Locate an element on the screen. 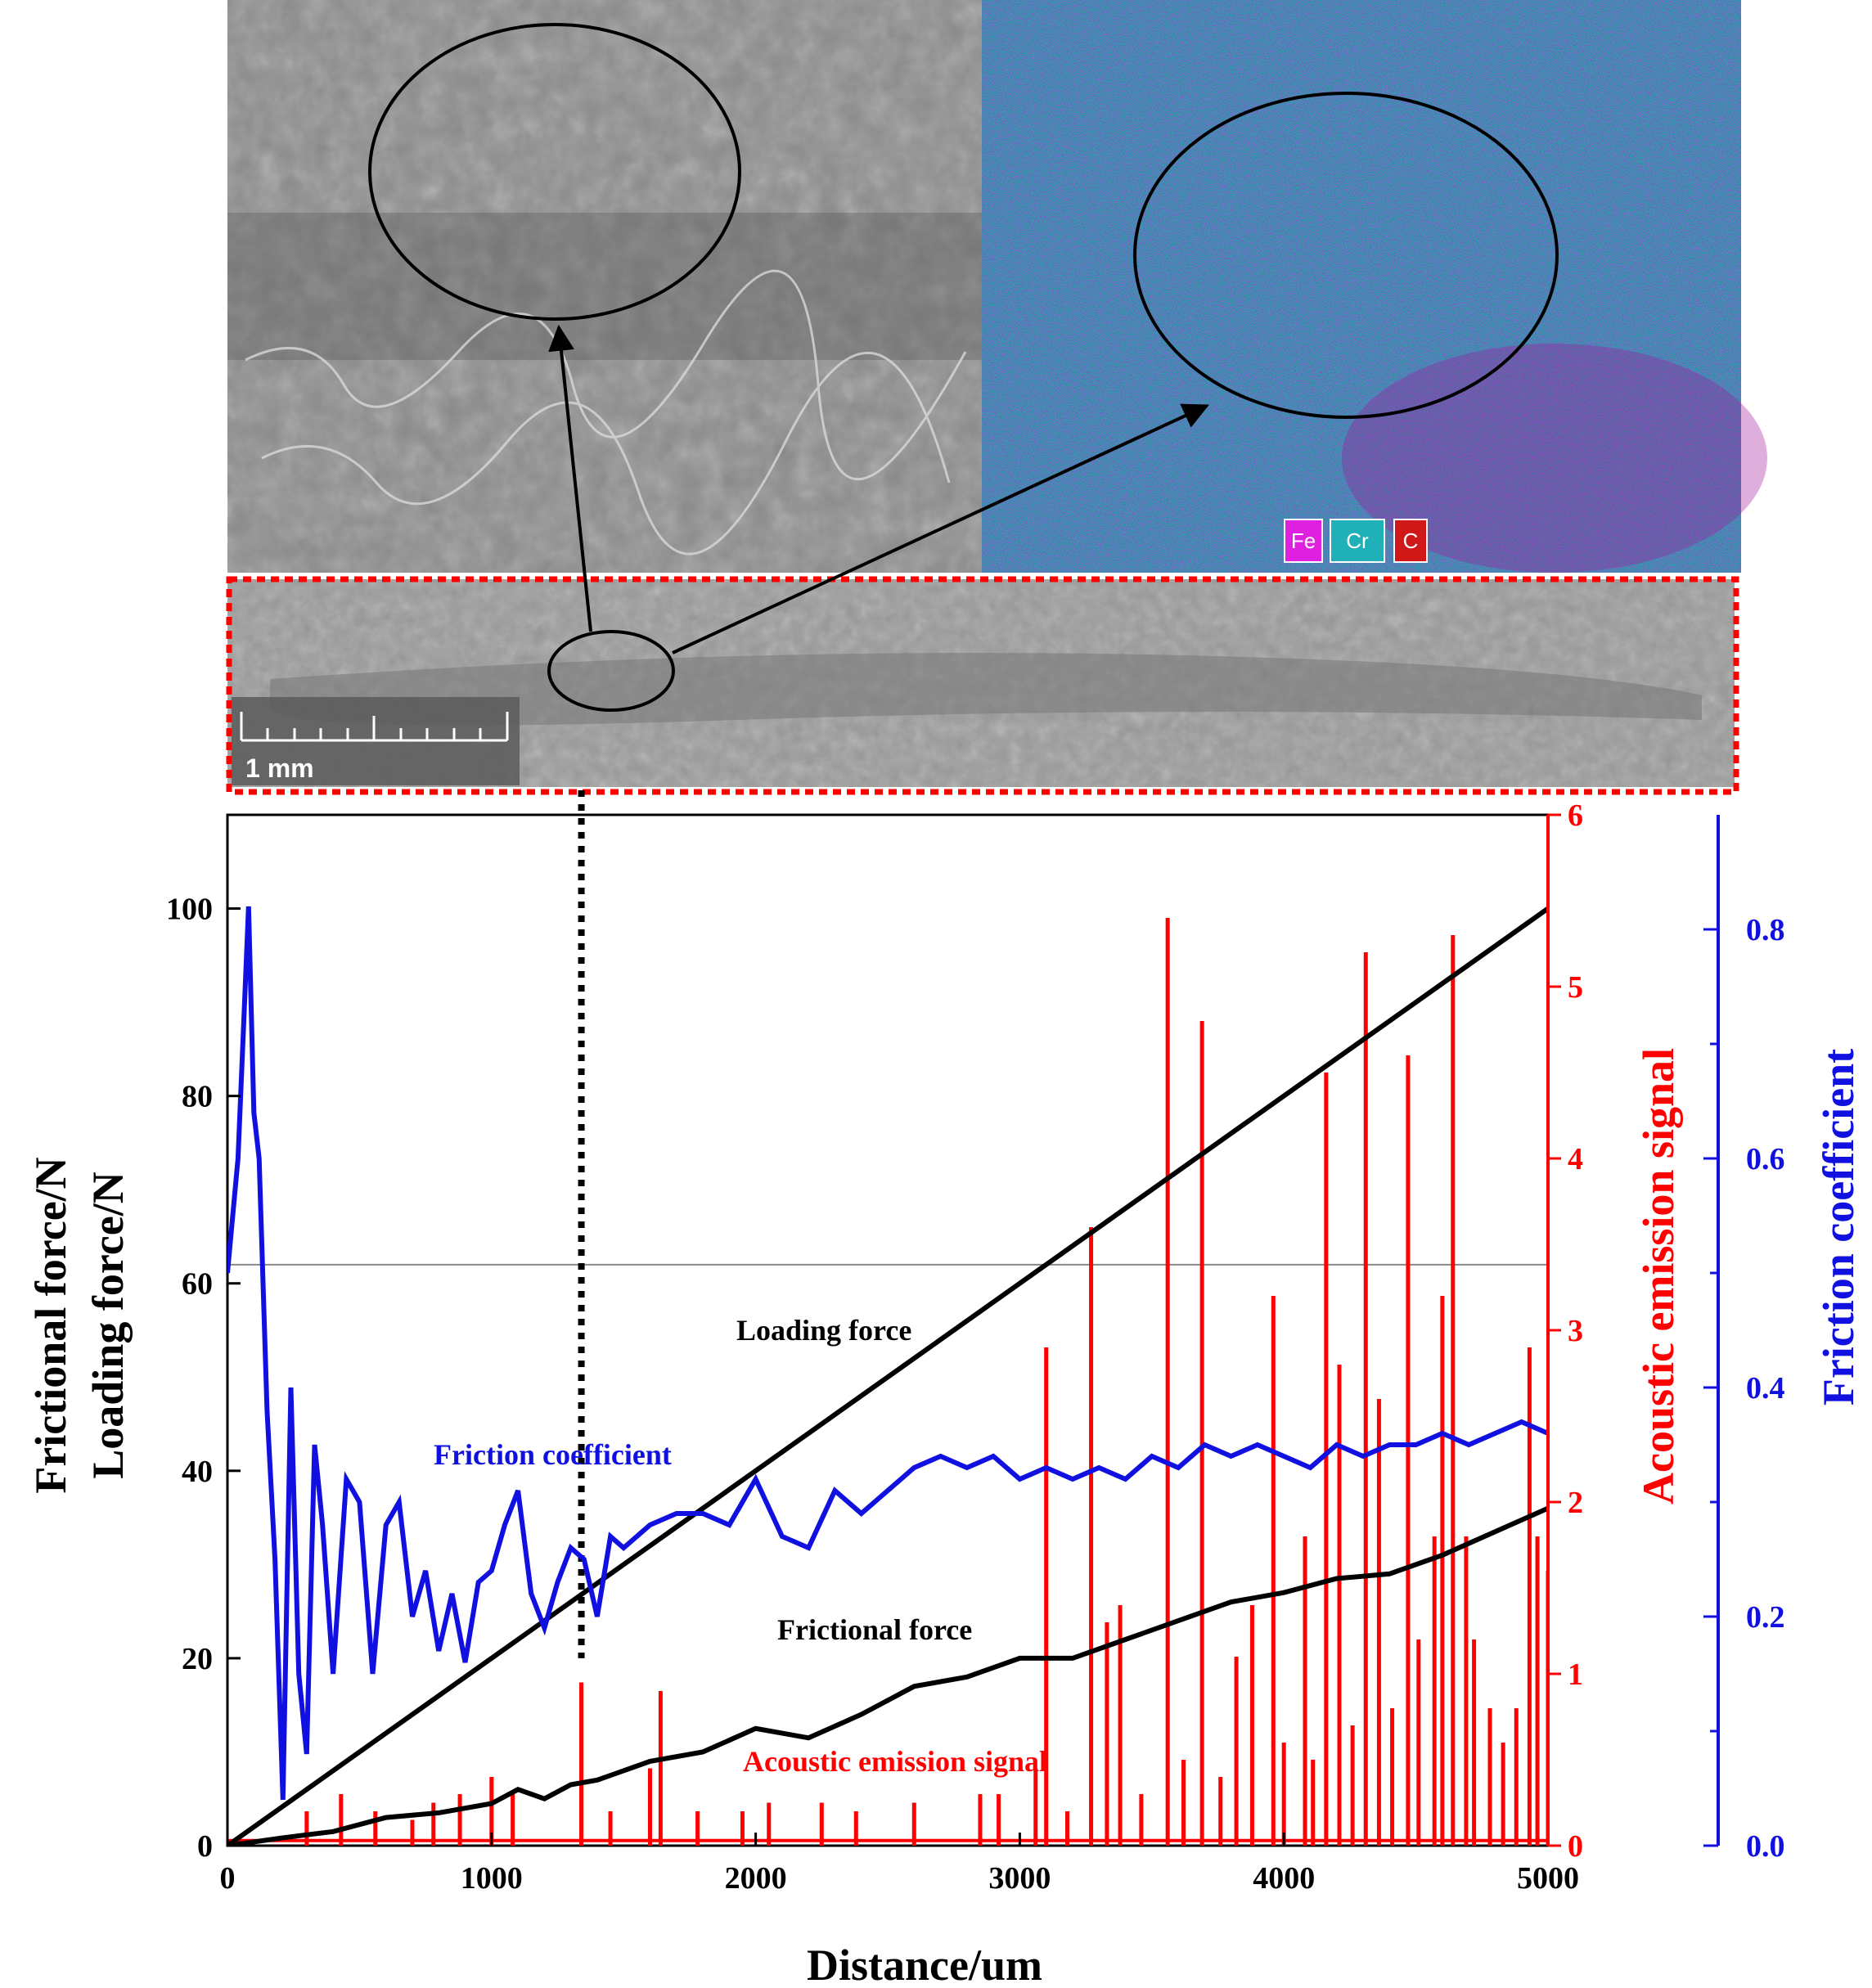 The image size is (1872, 1988). acoustic-tick-label: 4 is located at coordinates (1576, 1159).